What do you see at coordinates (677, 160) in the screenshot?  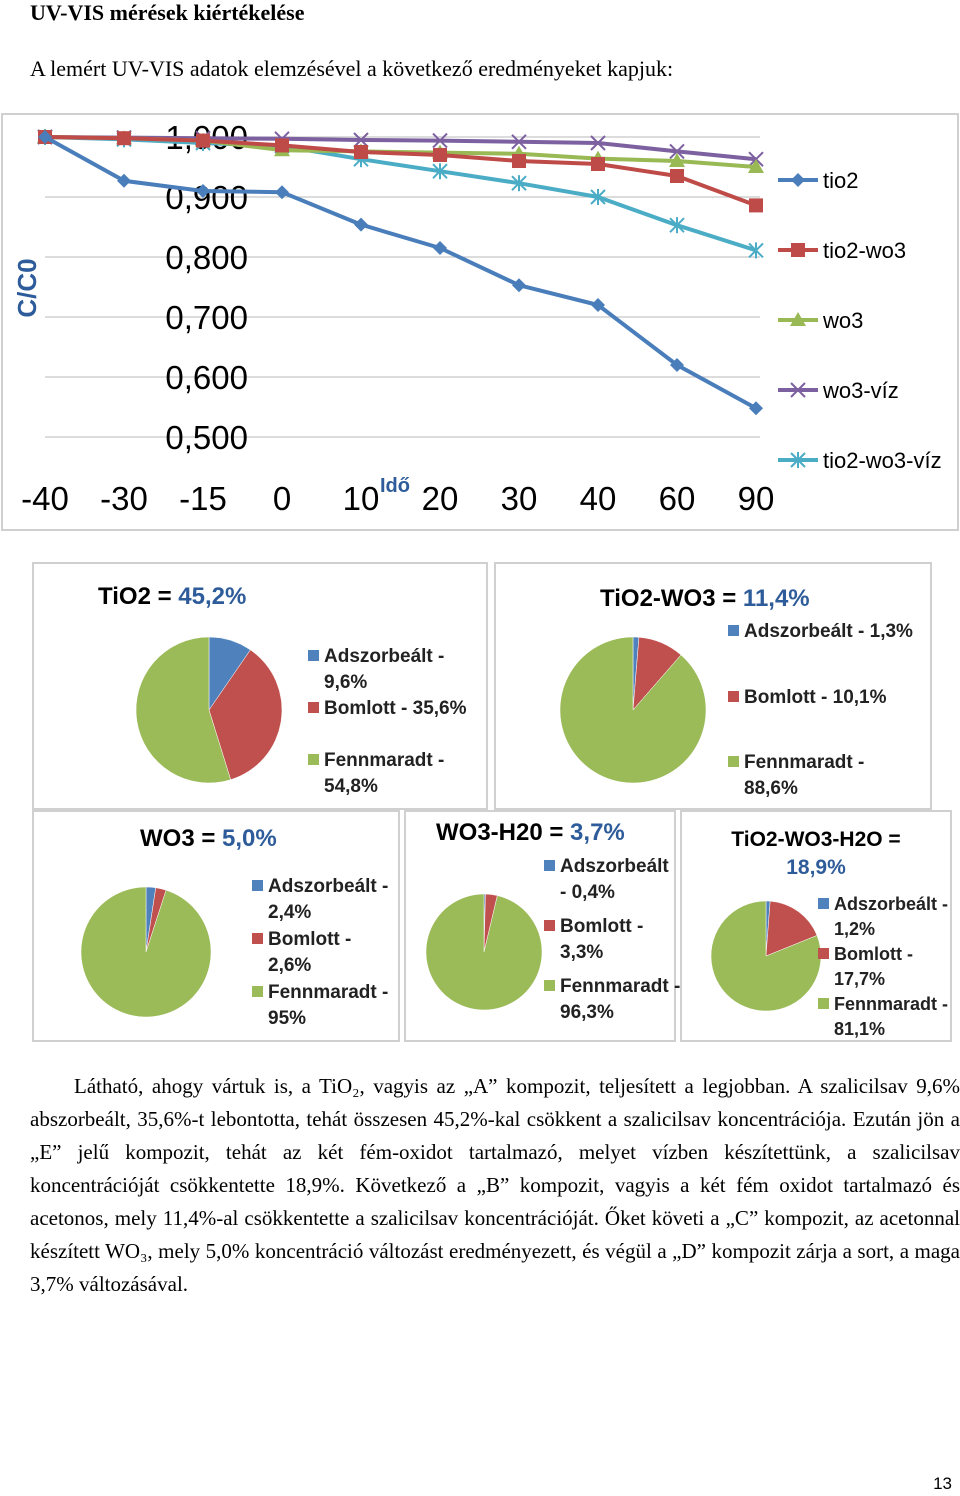 I see `data-point-wo3` at bounding box center [677, 160].